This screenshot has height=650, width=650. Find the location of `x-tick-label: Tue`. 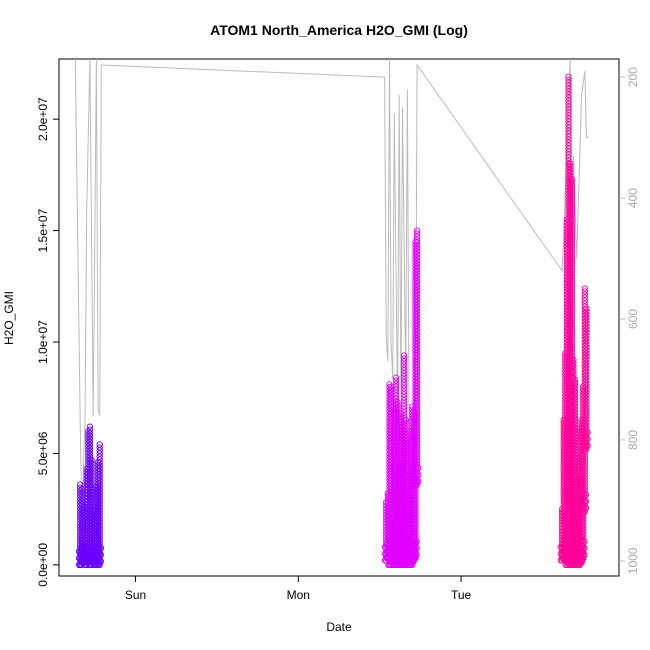

x-tick-label: Tue is located at coordinates (461, 595).